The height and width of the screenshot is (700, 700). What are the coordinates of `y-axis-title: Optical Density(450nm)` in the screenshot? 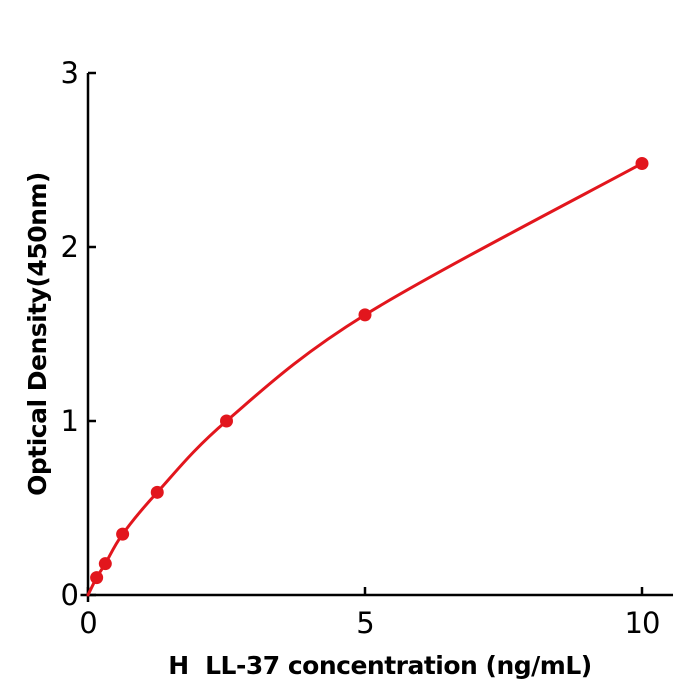 It's located at (37, 334).